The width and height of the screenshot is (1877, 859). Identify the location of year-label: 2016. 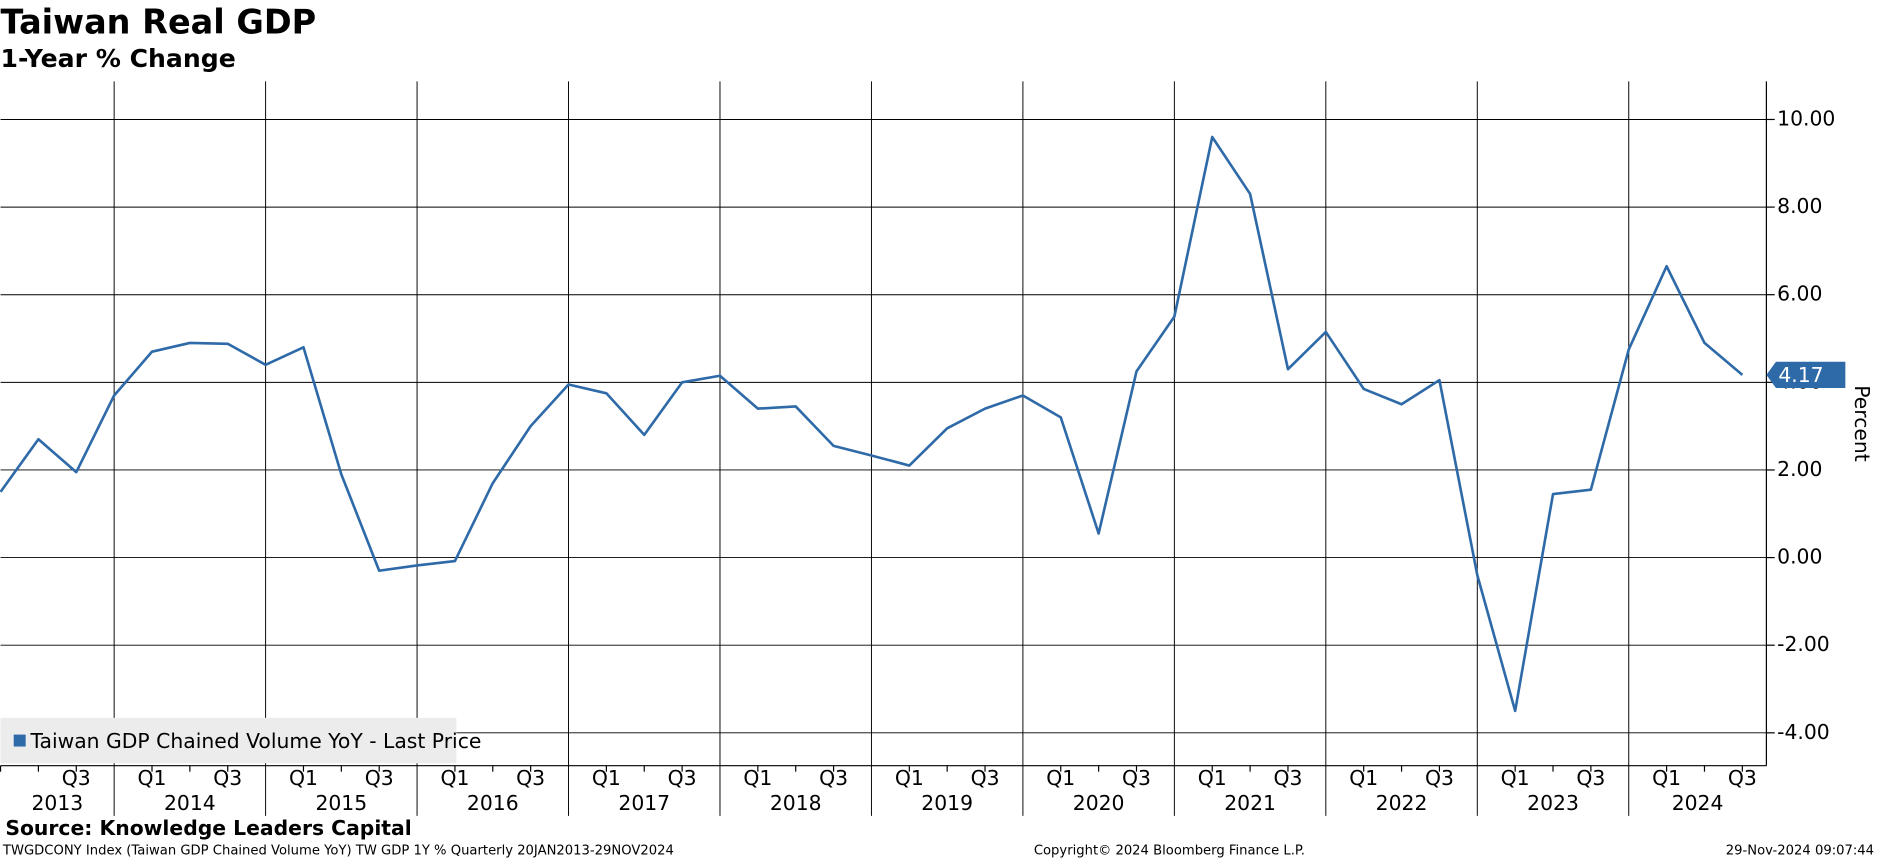
(493, 803).